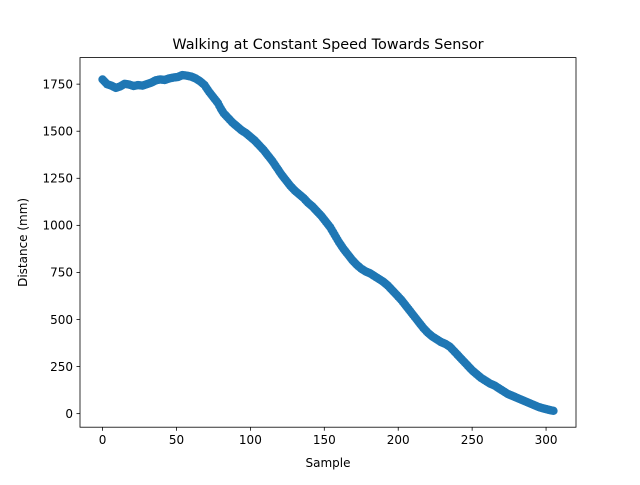 This screenshot has width=640, height=485. I want to click on y-tick-label: 1750, so click(57, 84).